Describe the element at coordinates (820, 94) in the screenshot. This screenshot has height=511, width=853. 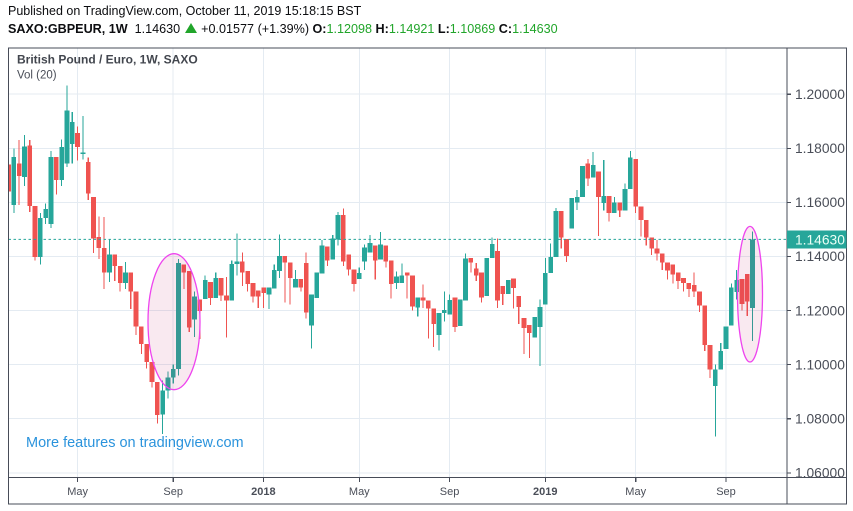
I see `svg-text: 1.20000` at that location.